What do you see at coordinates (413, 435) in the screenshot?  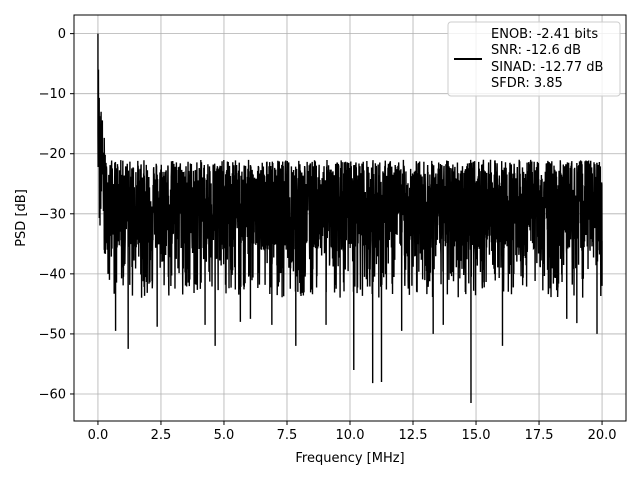 I see `x-tick-label: 12.5` at bounding box center [413, 435].